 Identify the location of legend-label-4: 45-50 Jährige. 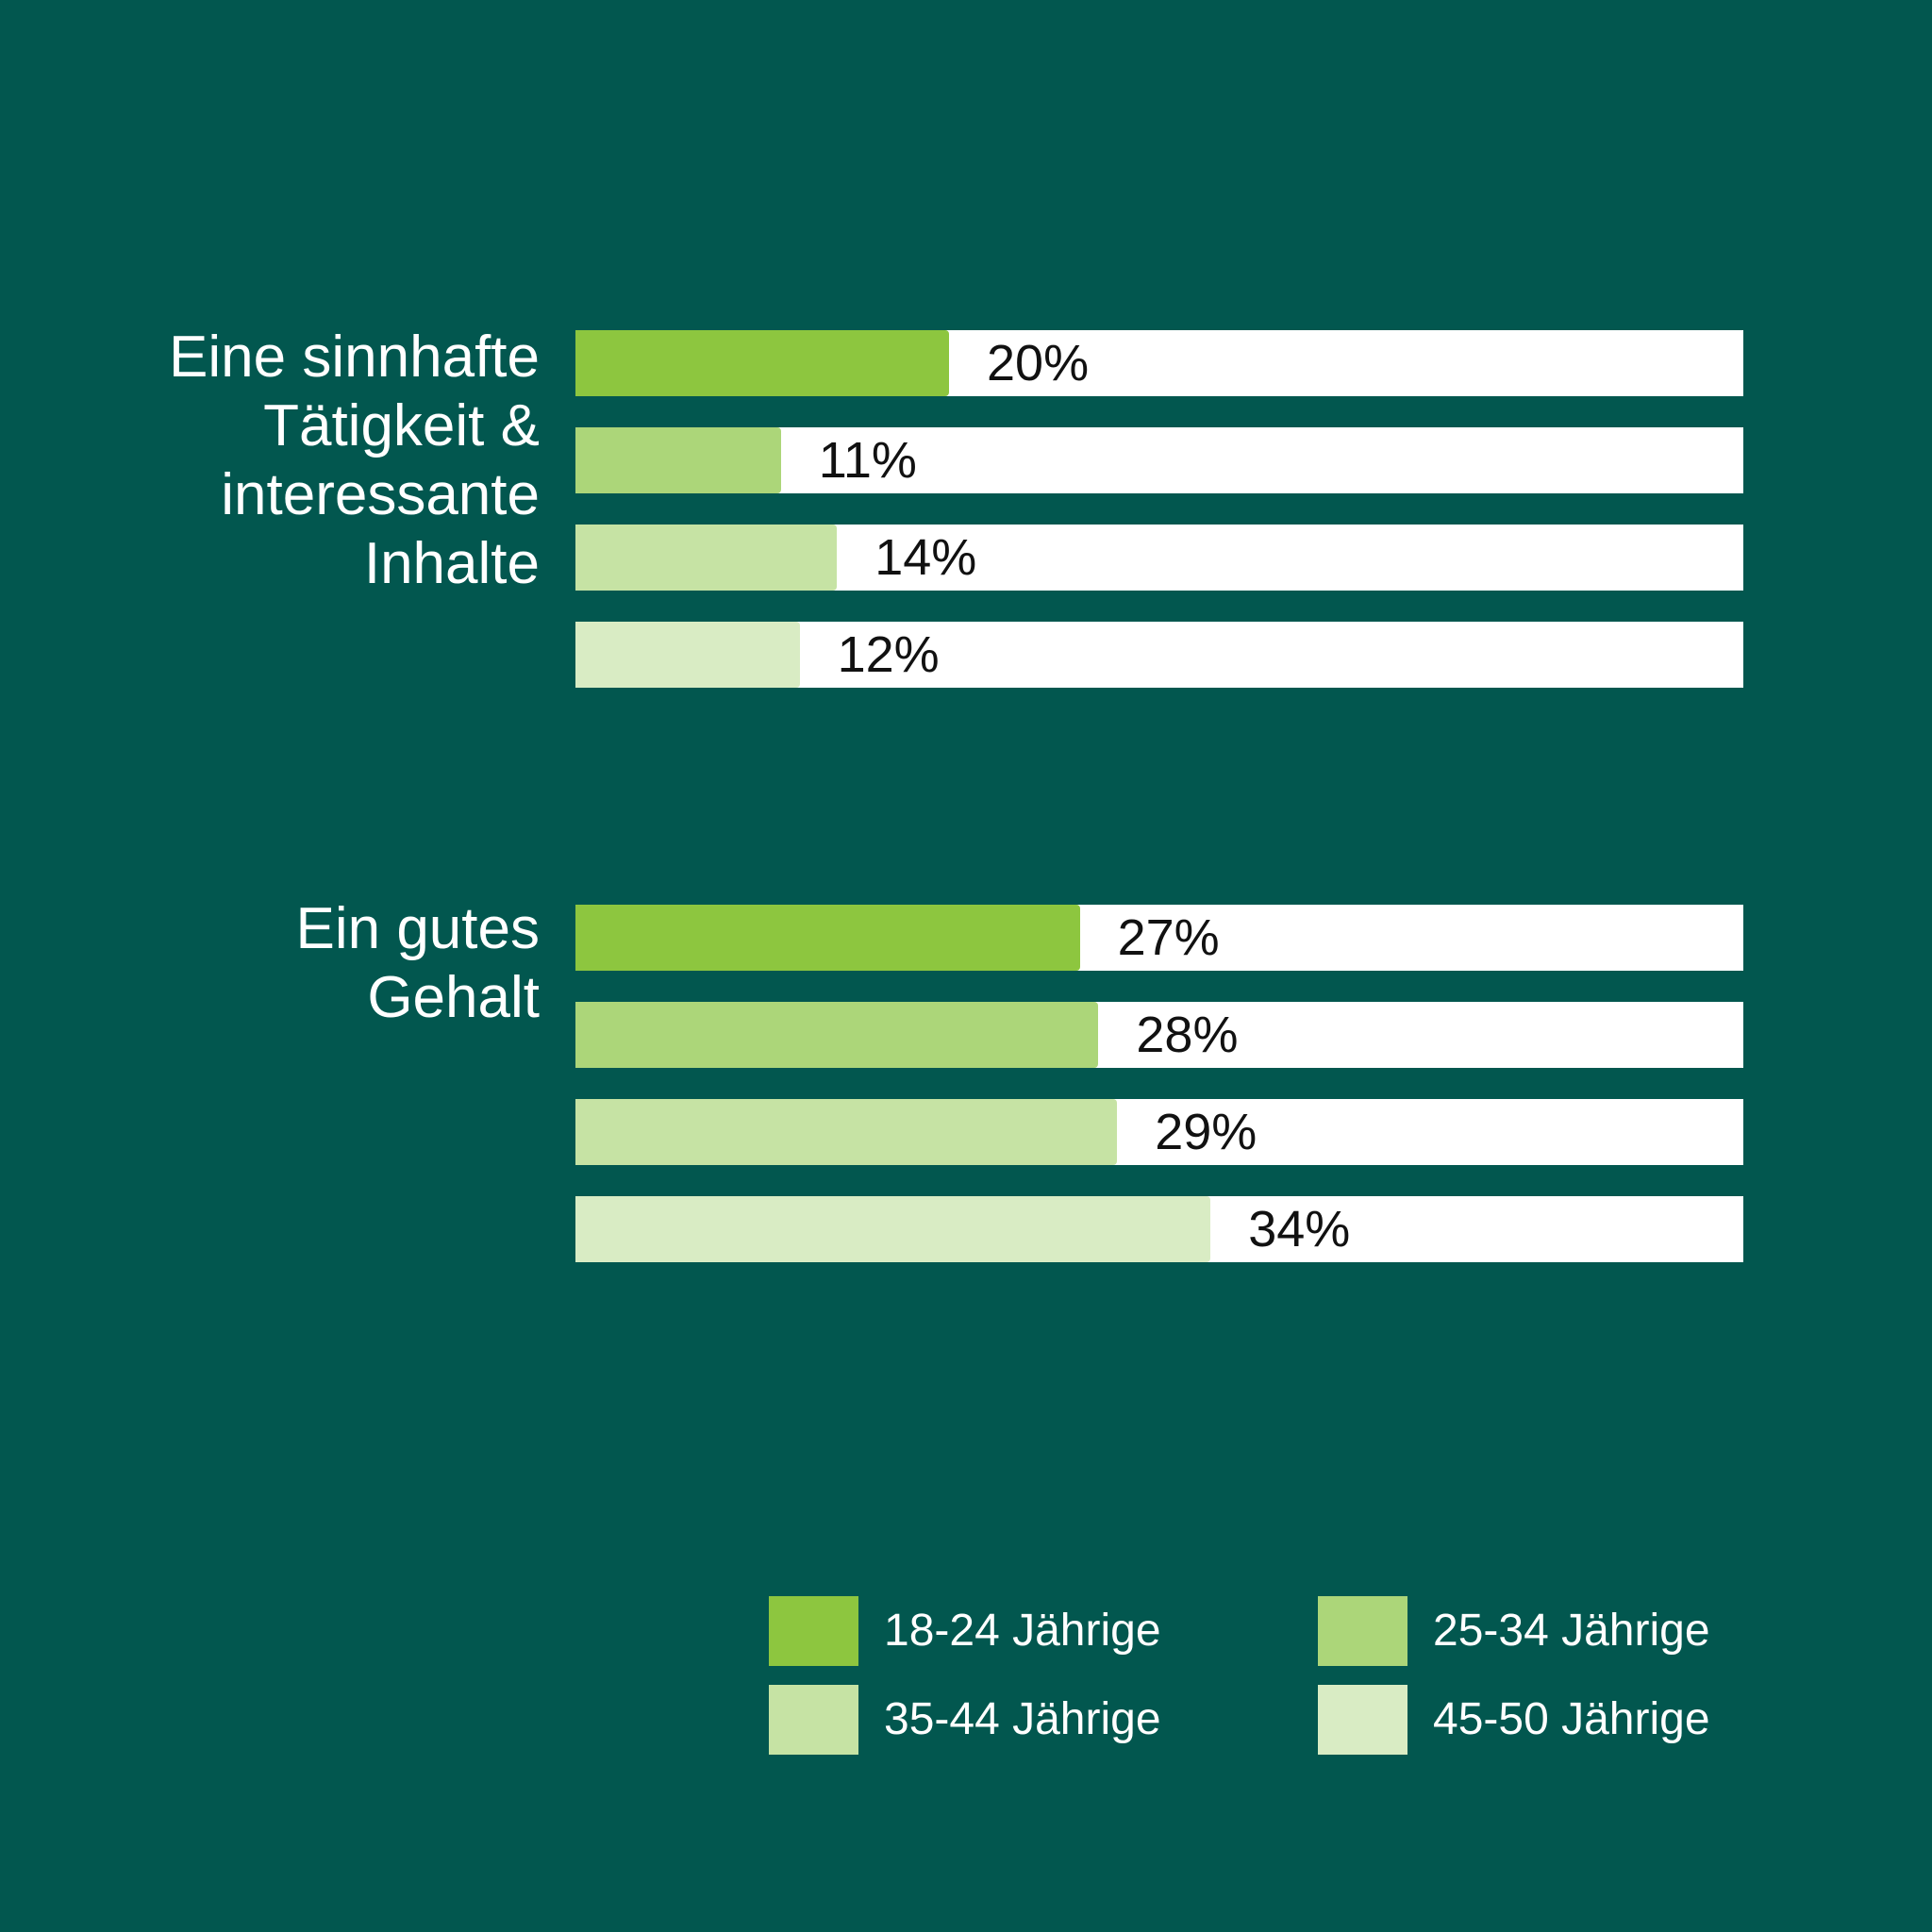
(1572, 1719).